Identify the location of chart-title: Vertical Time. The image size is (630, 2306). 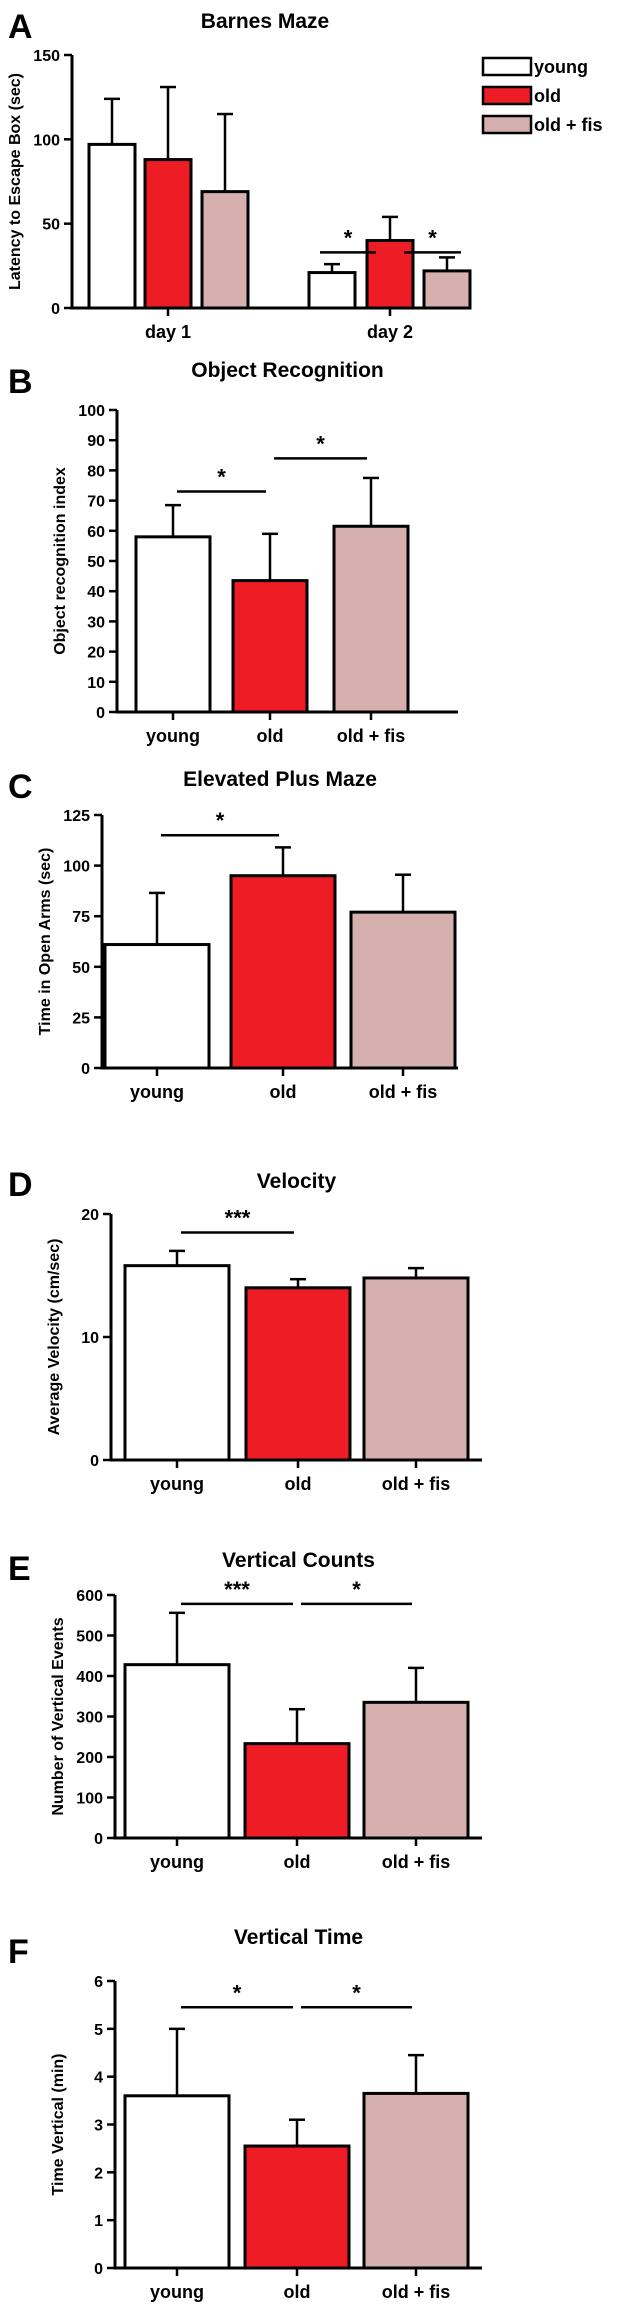
(298, 1937).